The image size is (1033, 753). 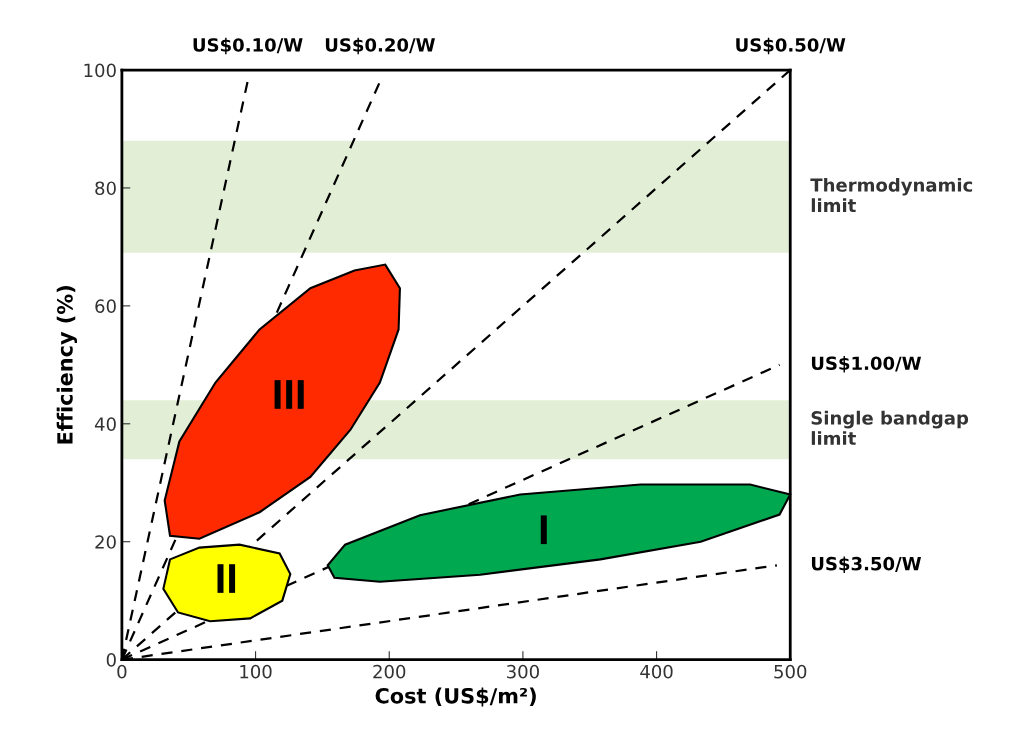 I want to click on series-label: US$3.50/W, so click(x=866, y=564).